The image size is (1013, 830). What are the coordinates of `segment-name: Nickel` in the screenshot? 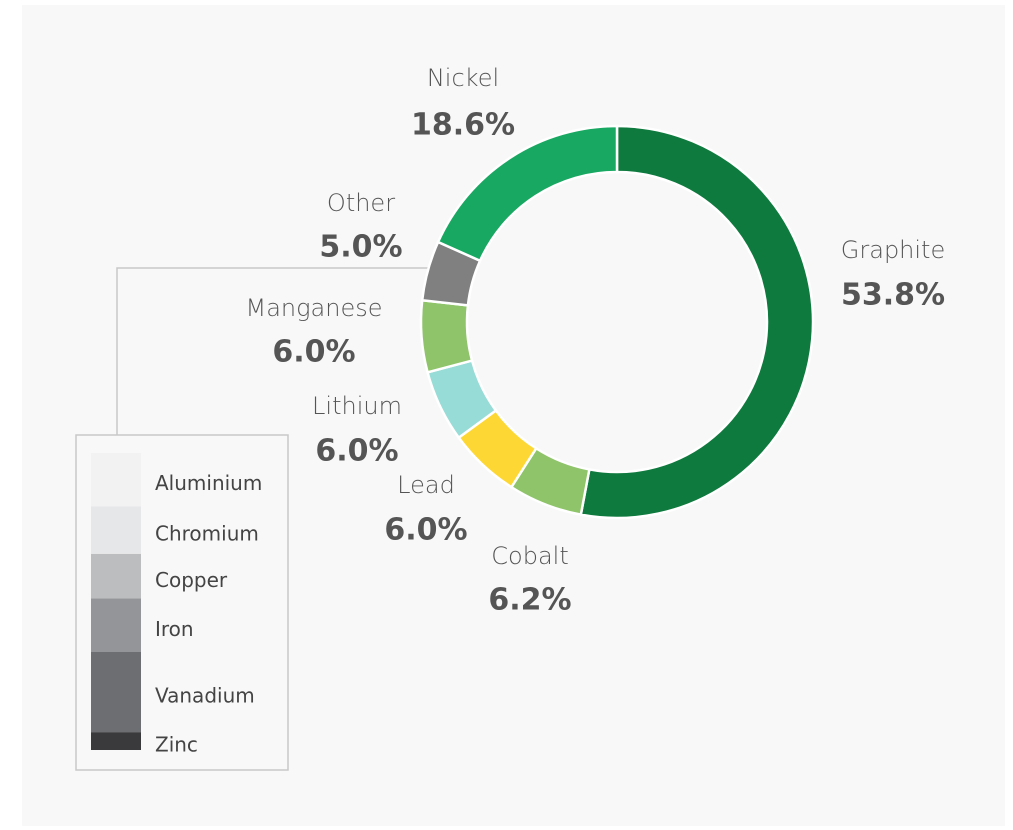 It's located at (463, 78).